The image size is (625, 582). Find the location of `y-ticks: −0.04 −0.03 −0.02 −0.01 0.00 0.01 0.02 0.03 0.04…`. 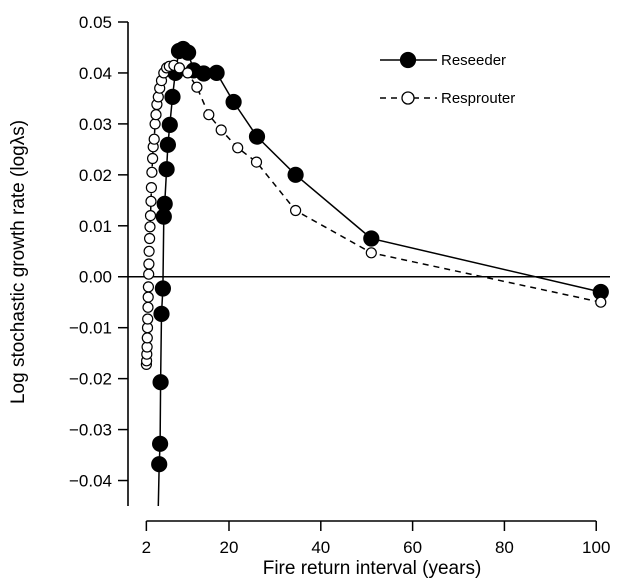

y-ticks: −0.04 −0.03 −0.02 −0.01 0.00 0.01 0.02 0.03 0.04… is located at coordinates (98, 252).